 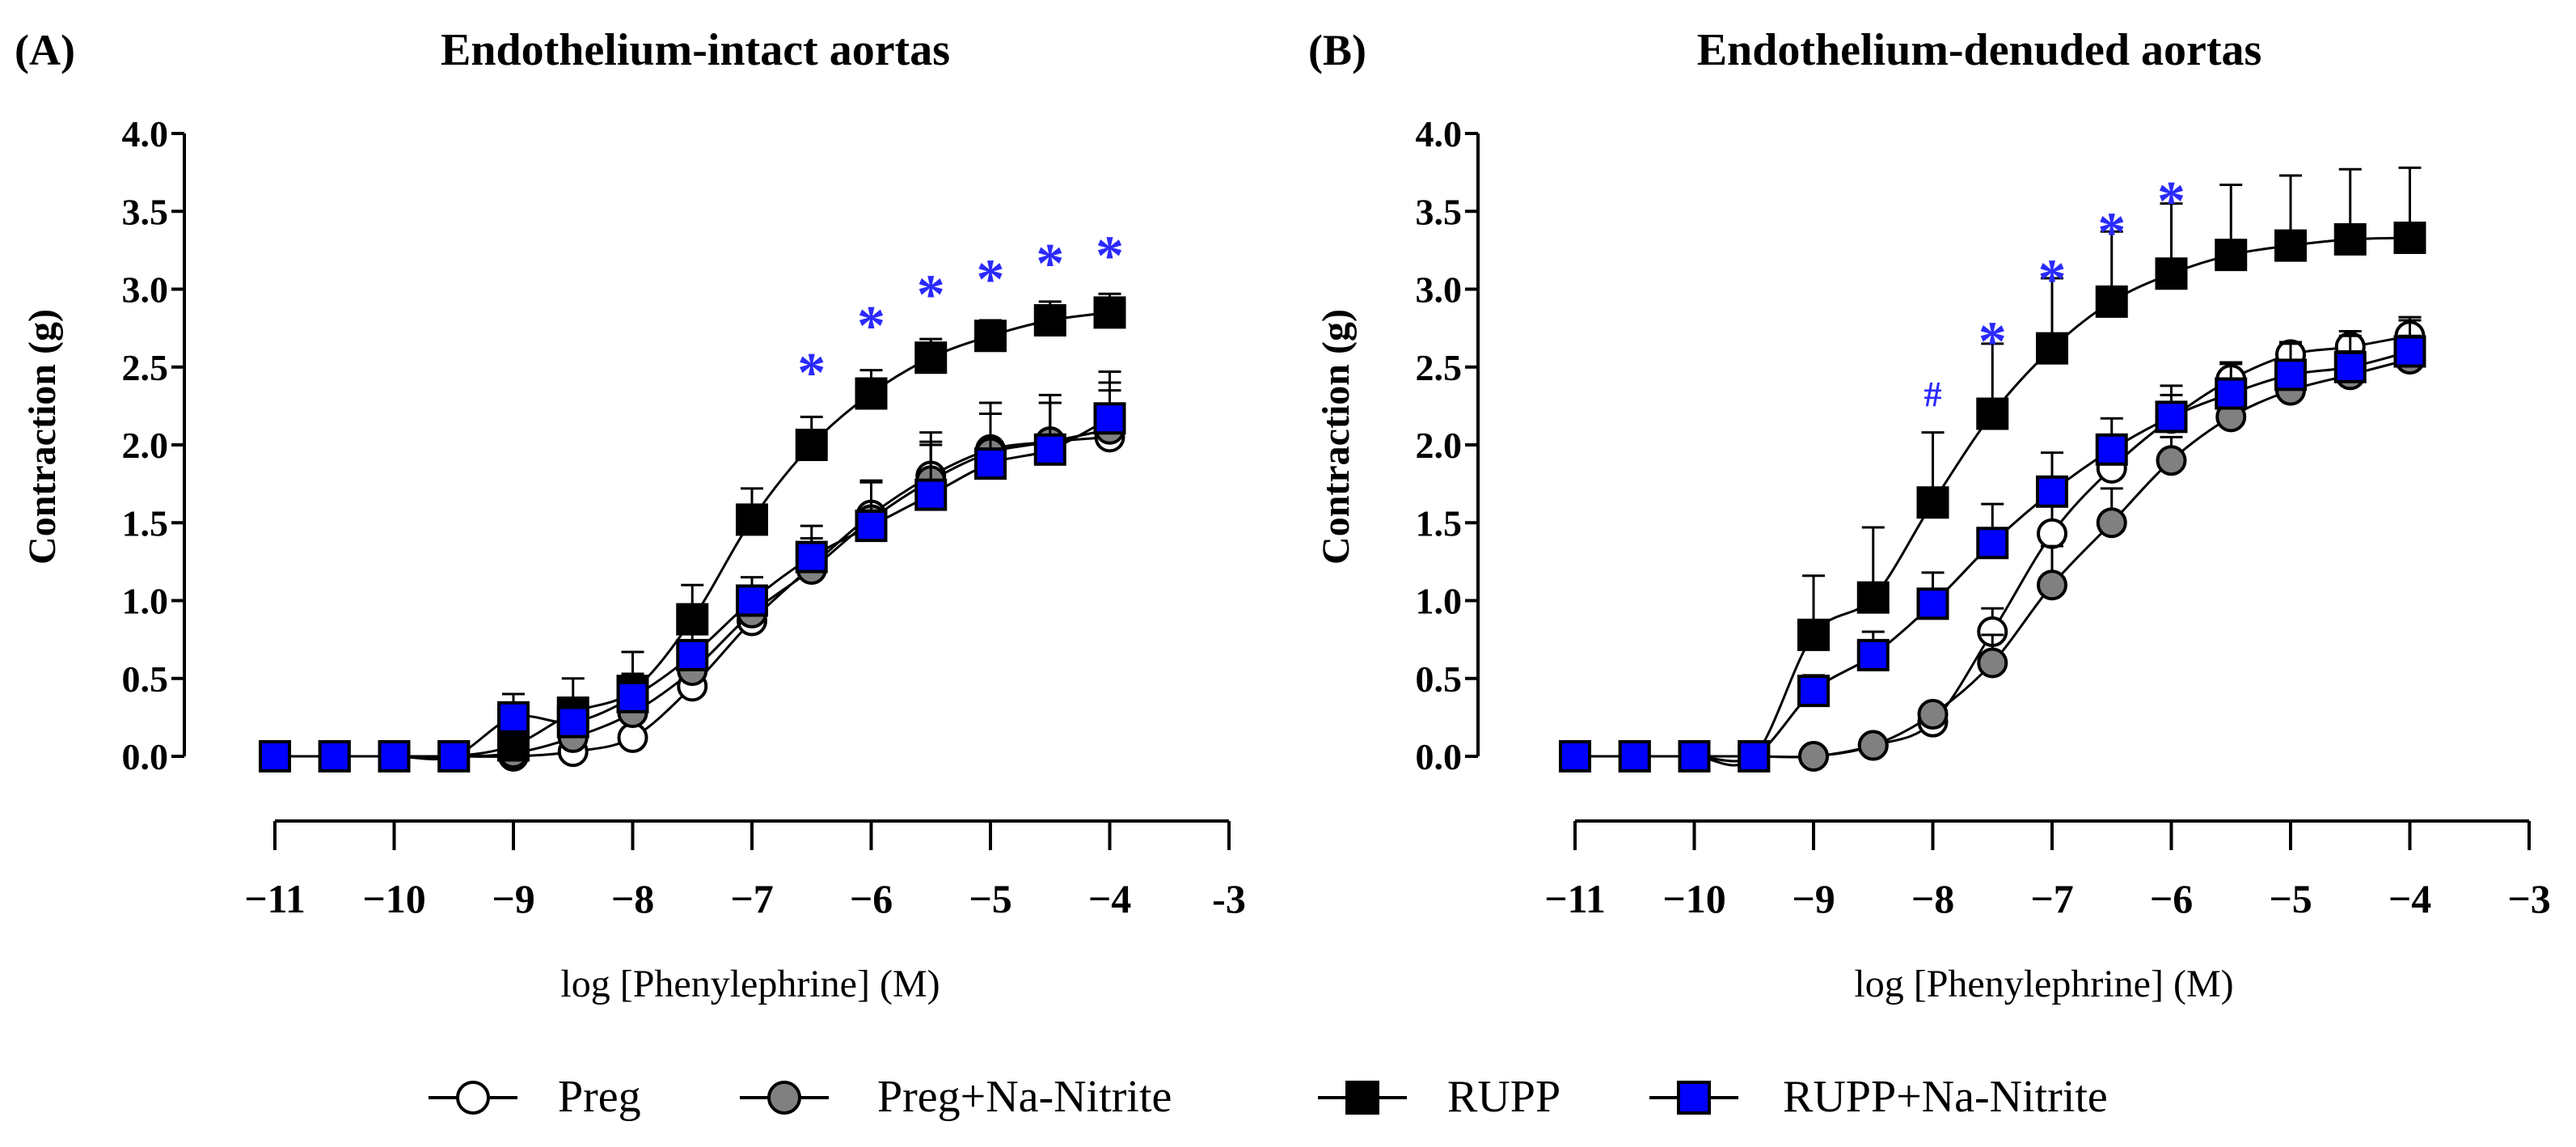 I want to click on legend-marker-rupp, so click(x=1362, y=1098).